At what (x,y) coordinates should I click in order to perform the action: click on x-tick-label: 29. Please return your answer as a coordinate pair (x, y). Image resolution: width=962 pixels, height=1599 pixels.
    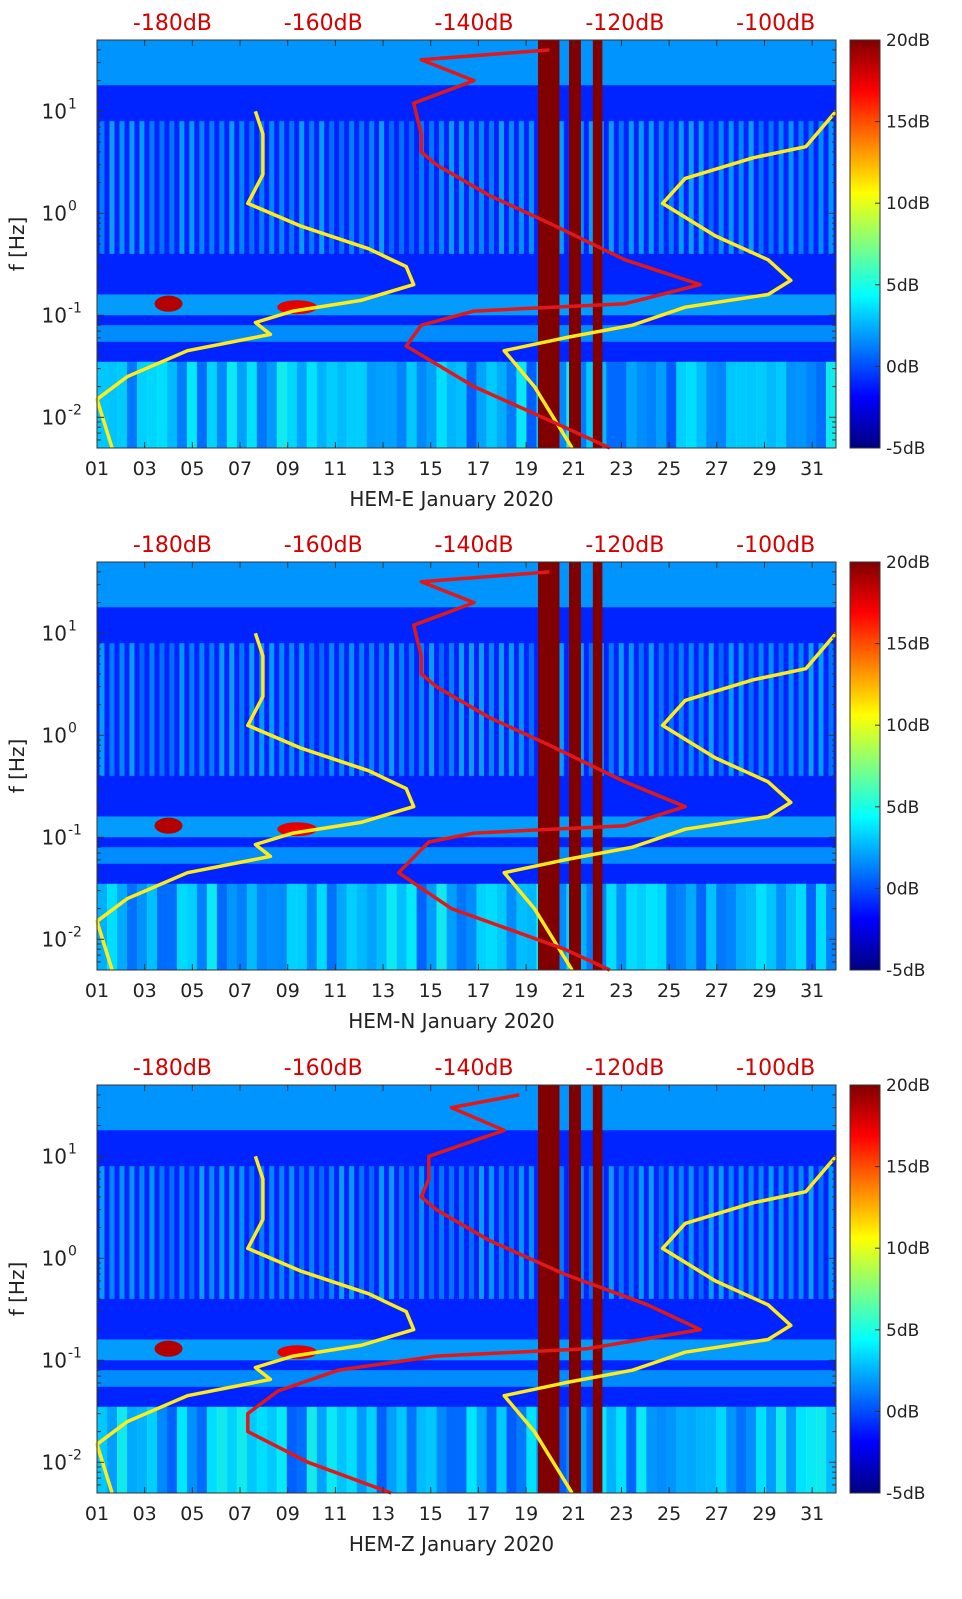
    Looking at the image, I should click on (764, 469).